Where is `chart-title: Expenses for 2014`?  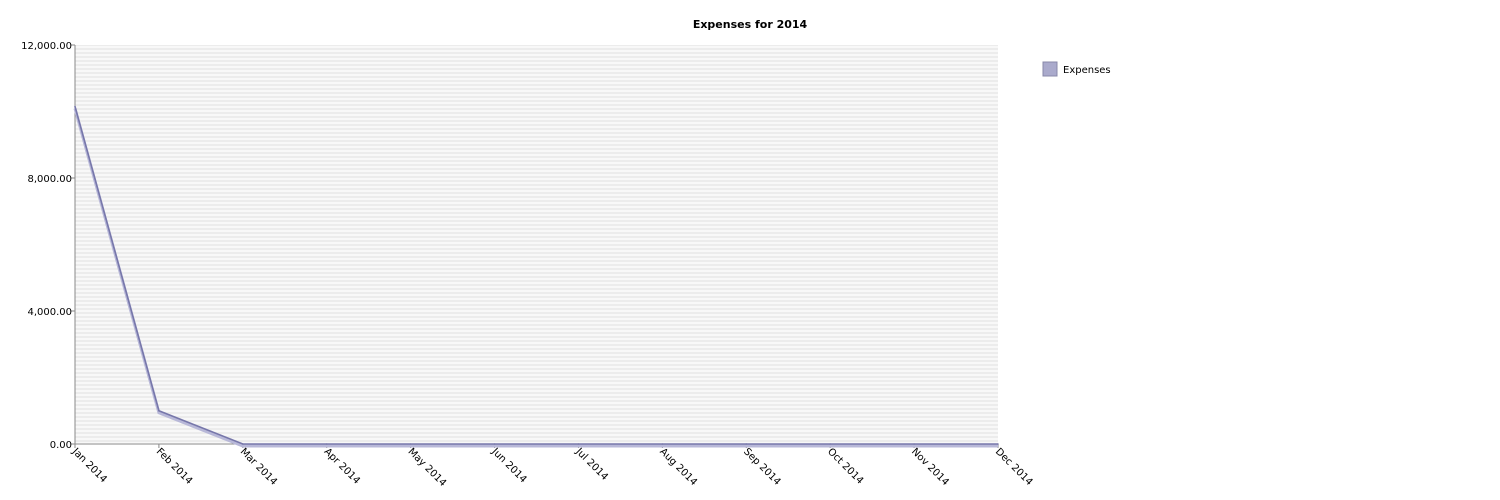 chart-title: Expenses for 2014 is located at coordinates (750, 24).